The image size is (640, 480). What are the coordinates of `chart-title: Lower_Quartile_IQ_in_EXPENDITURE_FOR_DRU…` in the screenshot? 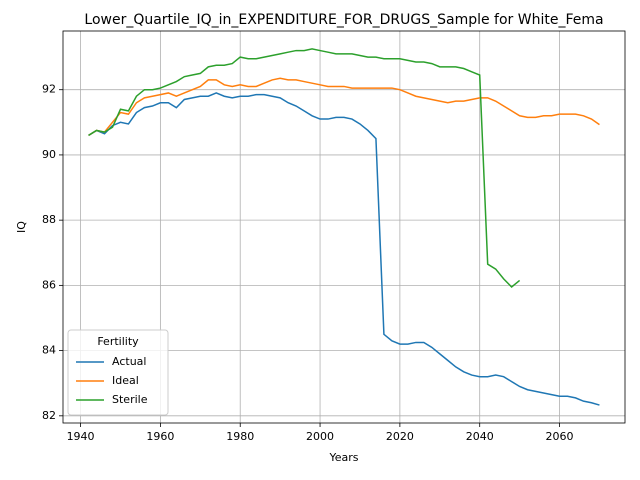 It's located at (343, 20).